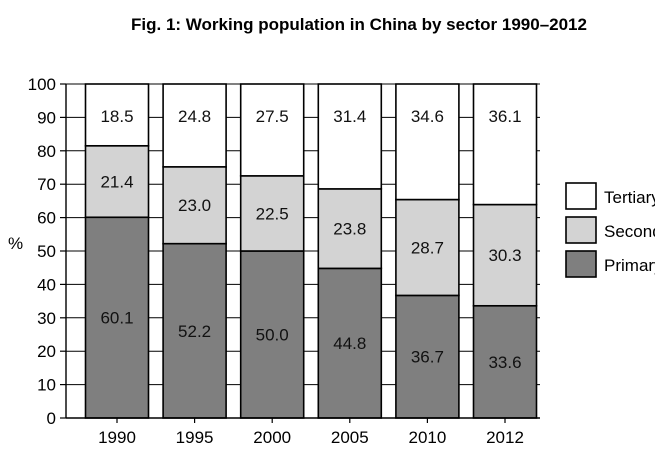 This screenshot has width=655, height=455. I want to click on bar-segment-1990-tertiary, so click(117, 115).